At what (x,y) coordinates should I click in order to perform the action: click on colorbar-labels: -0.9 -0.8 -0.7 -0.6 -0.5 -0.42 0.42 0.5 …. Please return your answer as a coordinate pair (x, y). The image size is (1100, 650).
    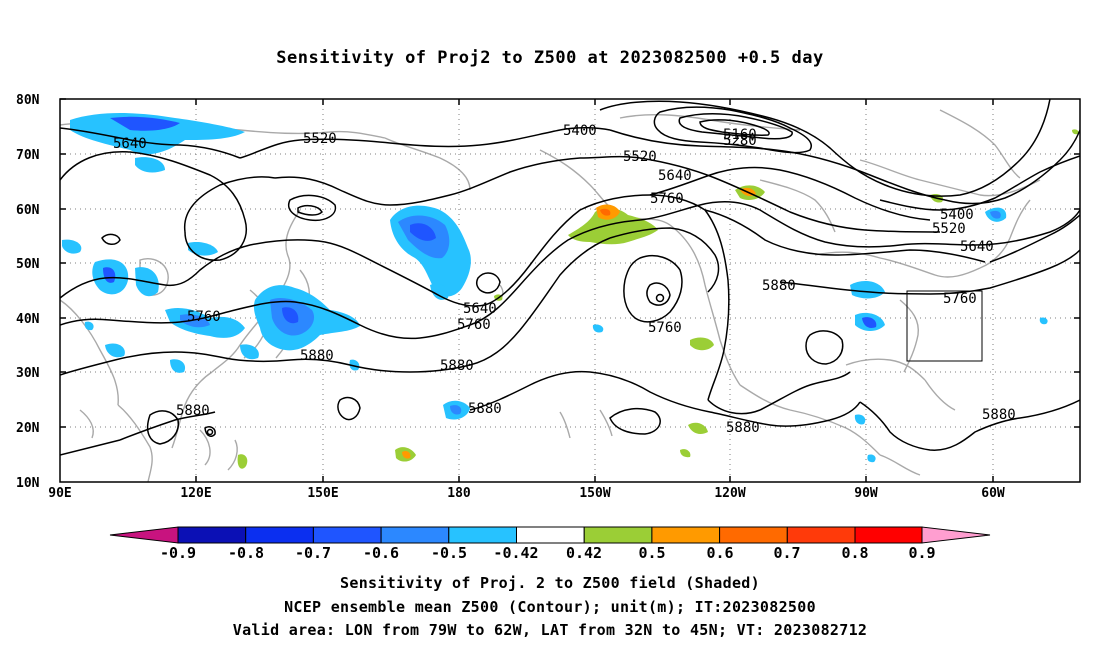
    Looking at the image, I should click on (548, 553).